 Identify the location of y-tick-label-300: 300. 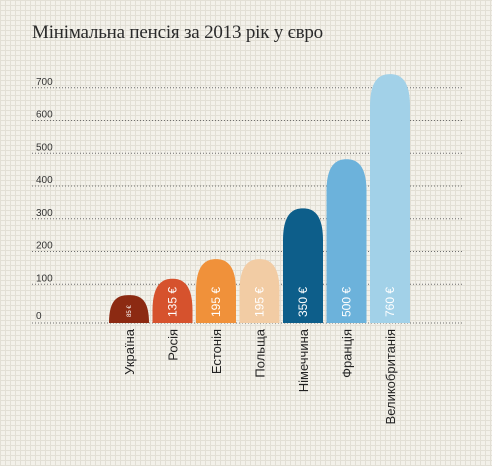
(44, 213).